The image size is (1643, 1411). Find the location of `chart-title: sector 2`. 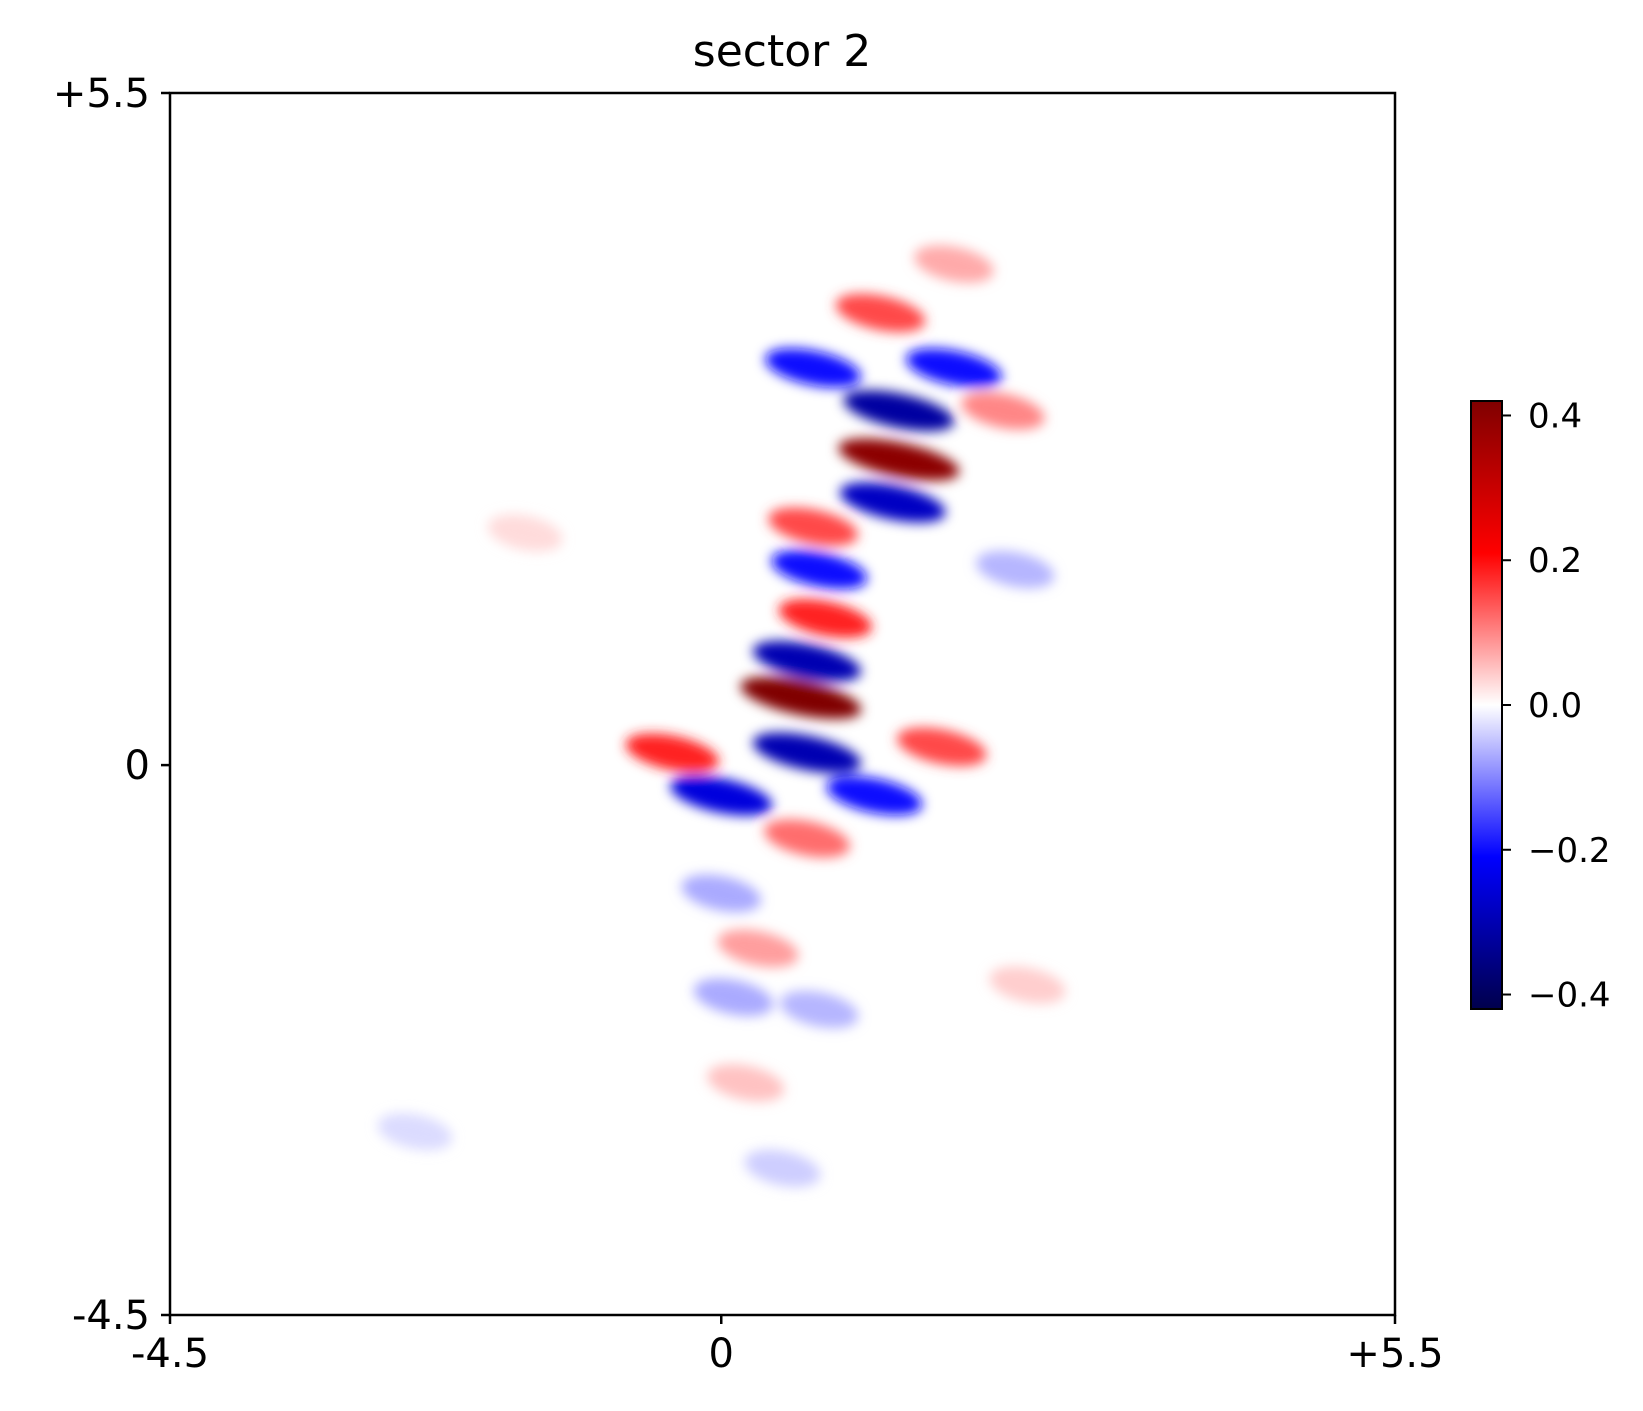

chart-title: sector 2 is located at coordinates (782, 51).